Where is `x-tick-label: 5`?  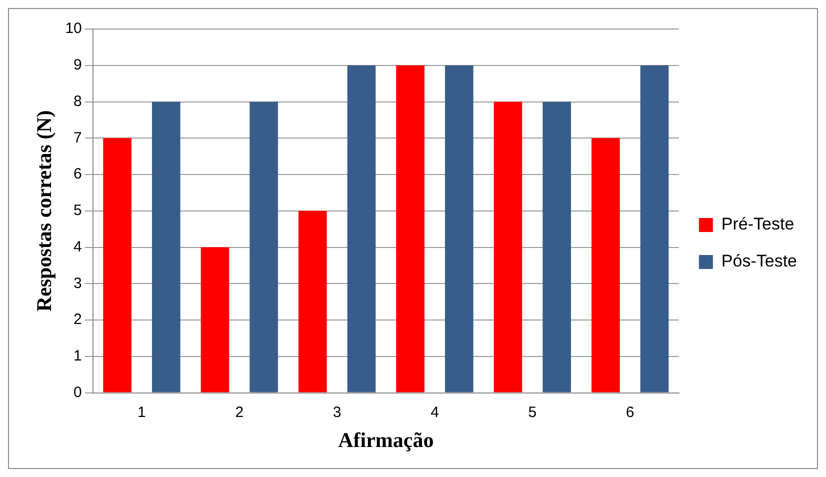 x-tick-label: 5 is located at coordinates (532, 412).